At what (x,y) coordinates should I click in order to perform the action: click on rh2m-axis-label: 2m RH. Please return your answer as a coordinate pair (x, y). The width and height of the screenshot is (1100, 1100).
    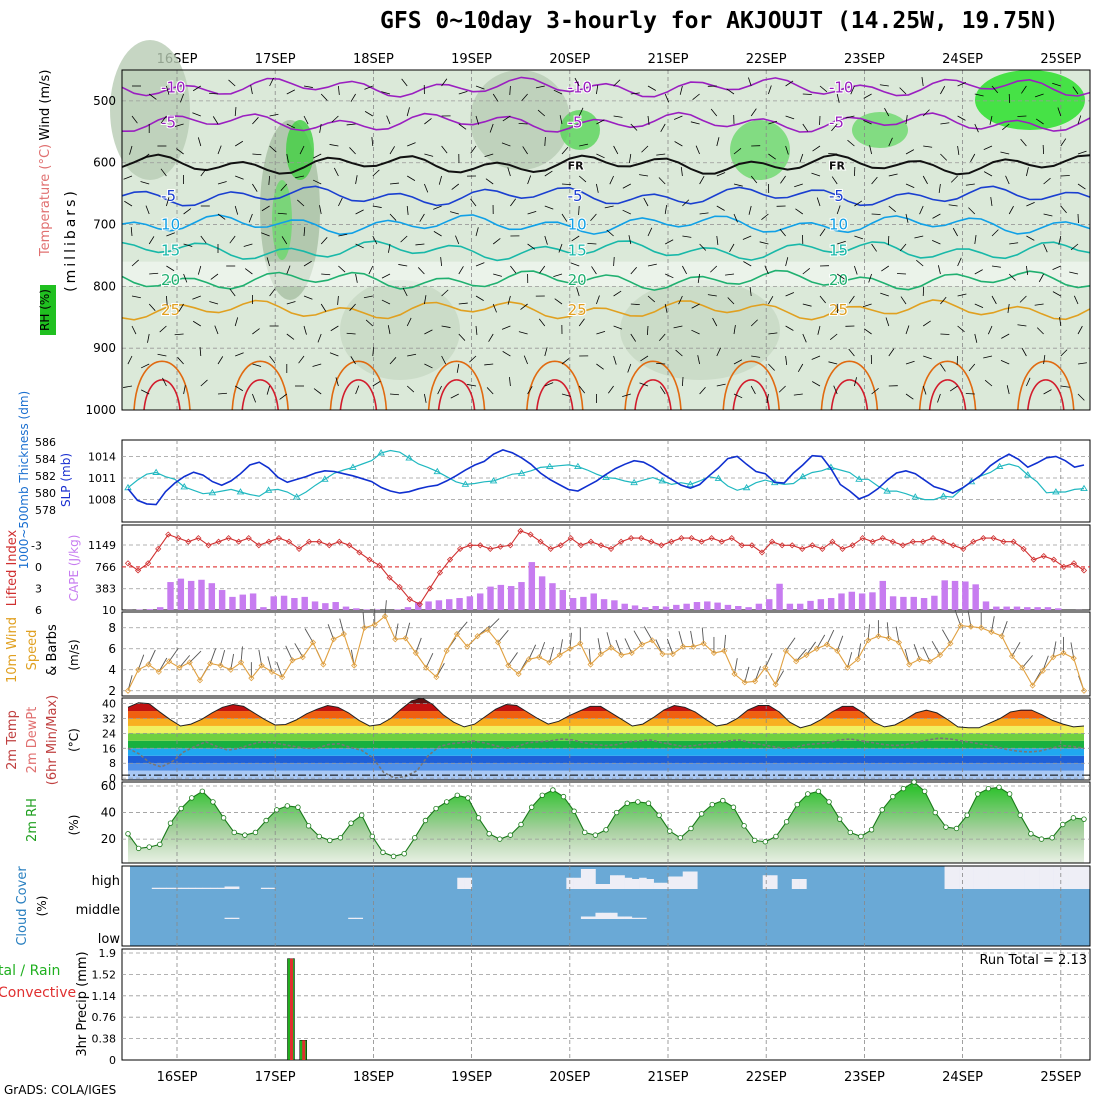
    Looking at the image, I should click on (32, 820).